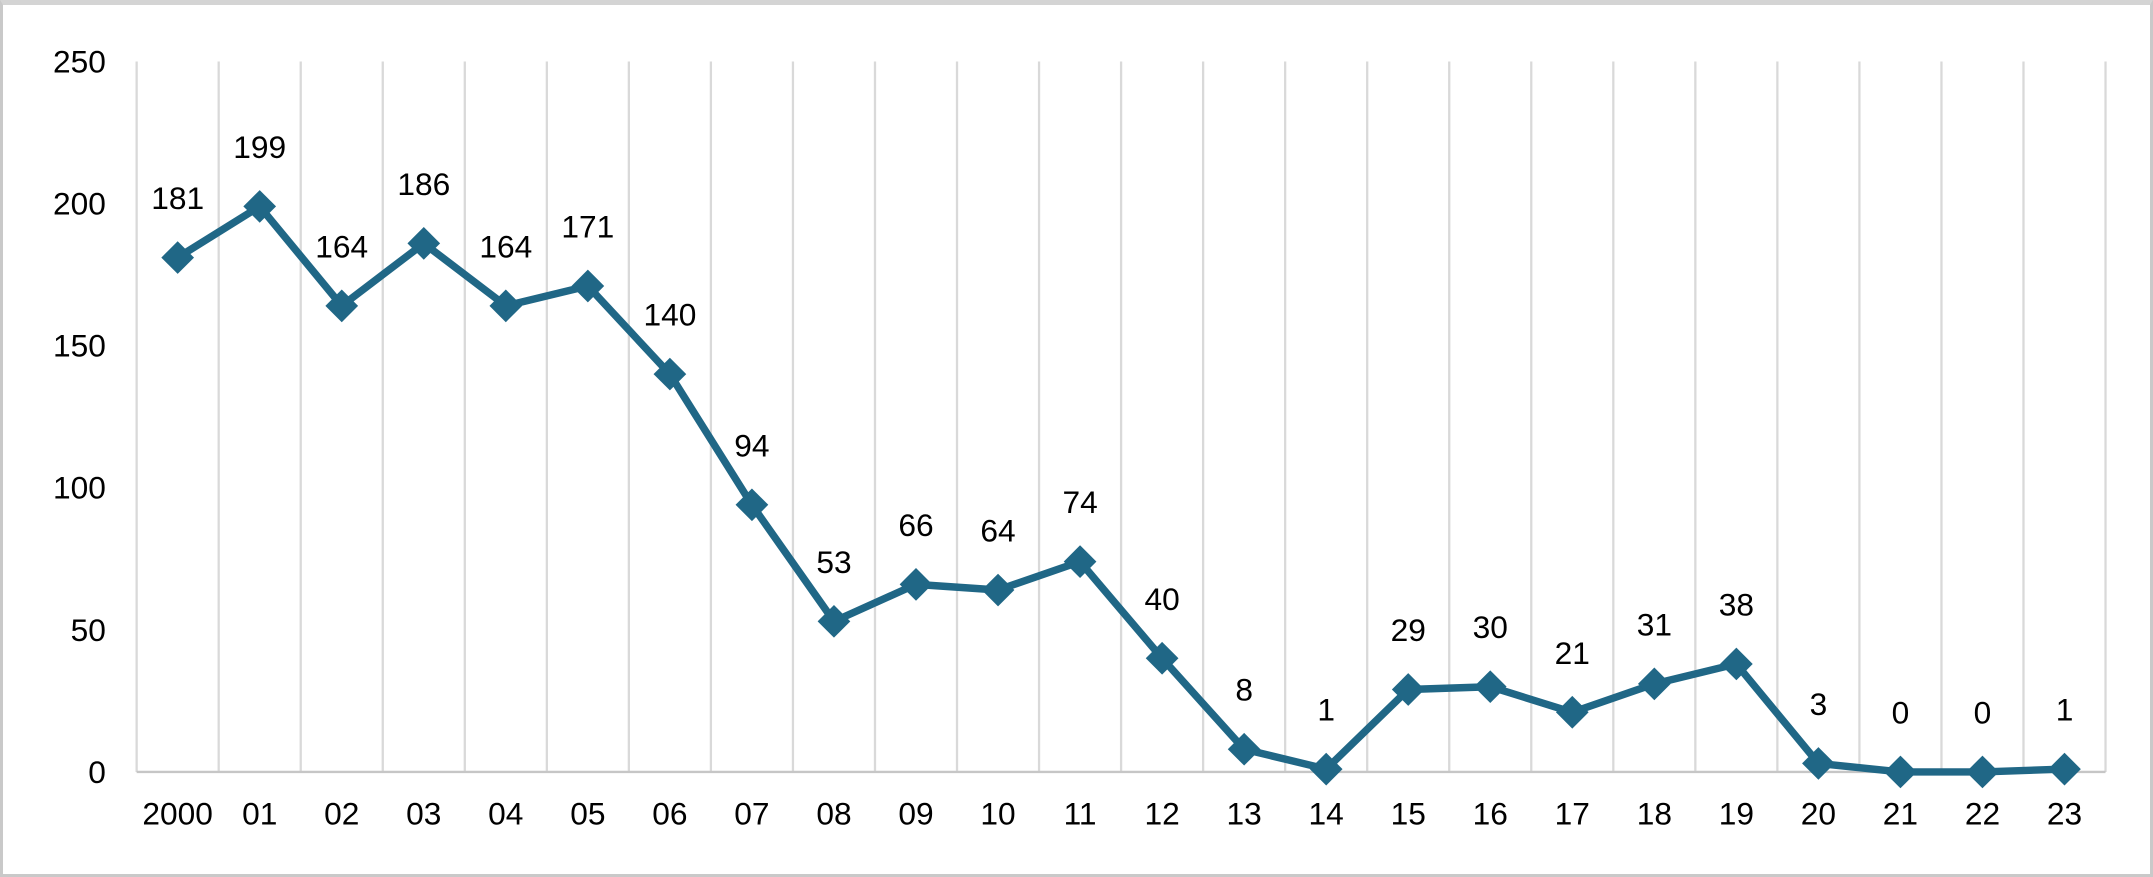 This screenshot has height=877, width=2153. I want to click on data-label: 181, so click(177, 198).